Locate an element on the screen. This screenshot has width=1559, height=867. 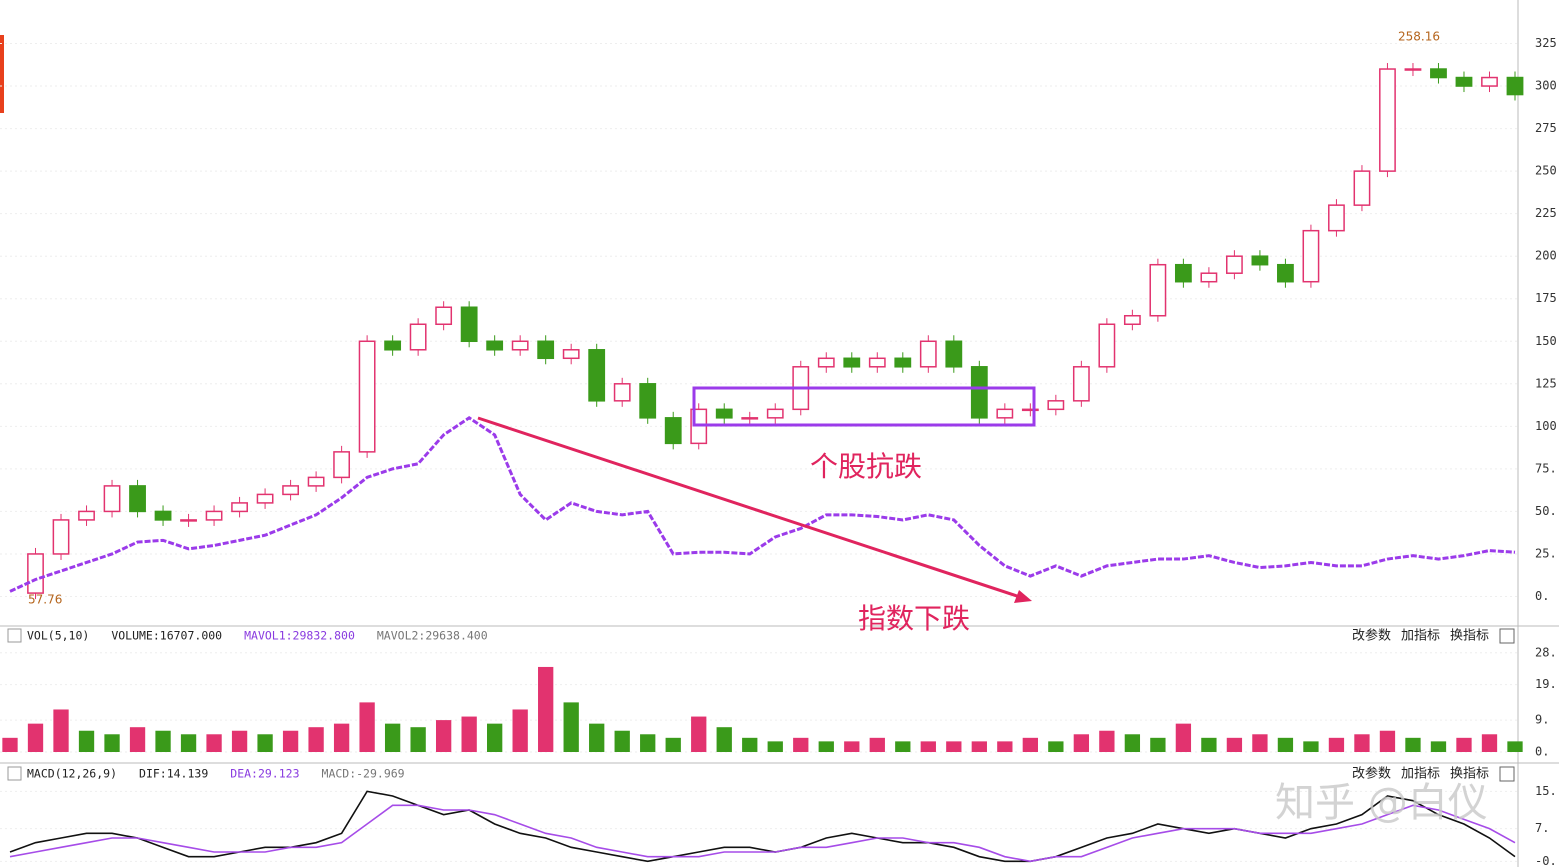
annotation: 258.16 is located at coordinates (1419, 37).